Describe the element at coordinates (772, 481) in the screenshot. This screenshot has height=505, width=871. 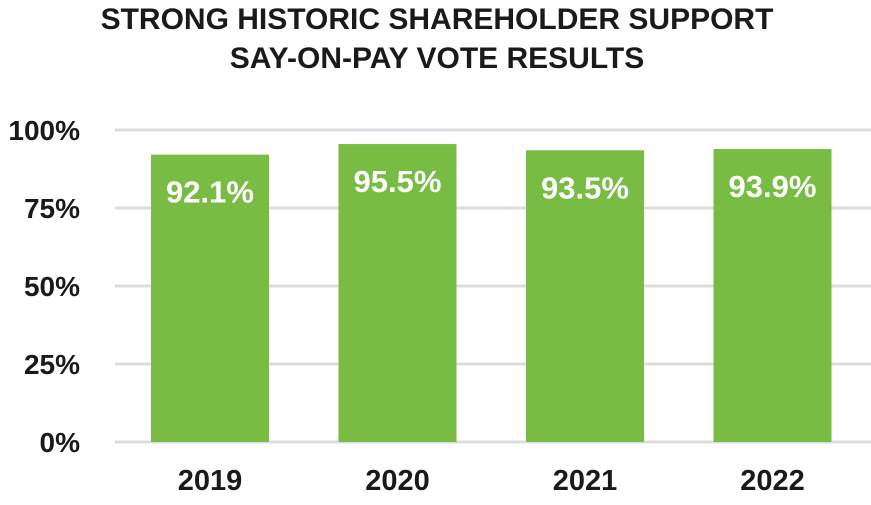
I see `x-tick-label: 2022` at that location.